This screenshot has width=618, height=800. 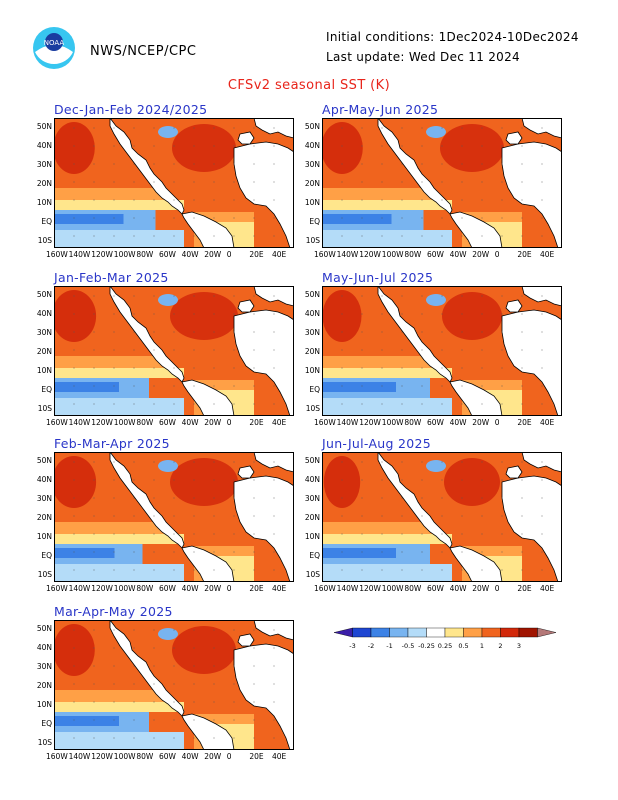 What do you see at coordinates (111, 277) in the screenshot?
I see `panel-title-jfm: Jan-Feb-Mar 2025` at bounding box center [111, 277].